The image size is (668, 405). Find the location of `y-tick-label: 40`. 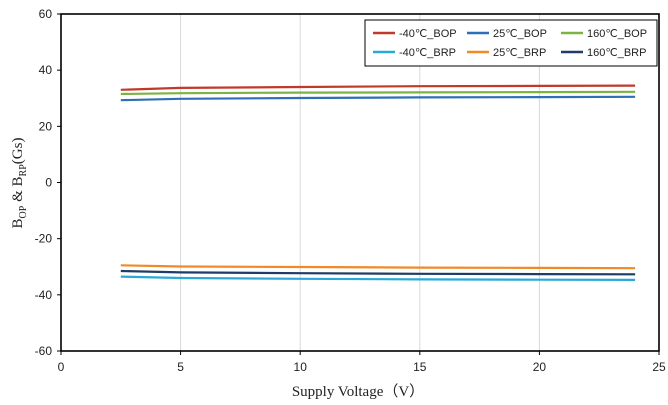

y-tick-label: 40 is located at coordinates (46, 70).